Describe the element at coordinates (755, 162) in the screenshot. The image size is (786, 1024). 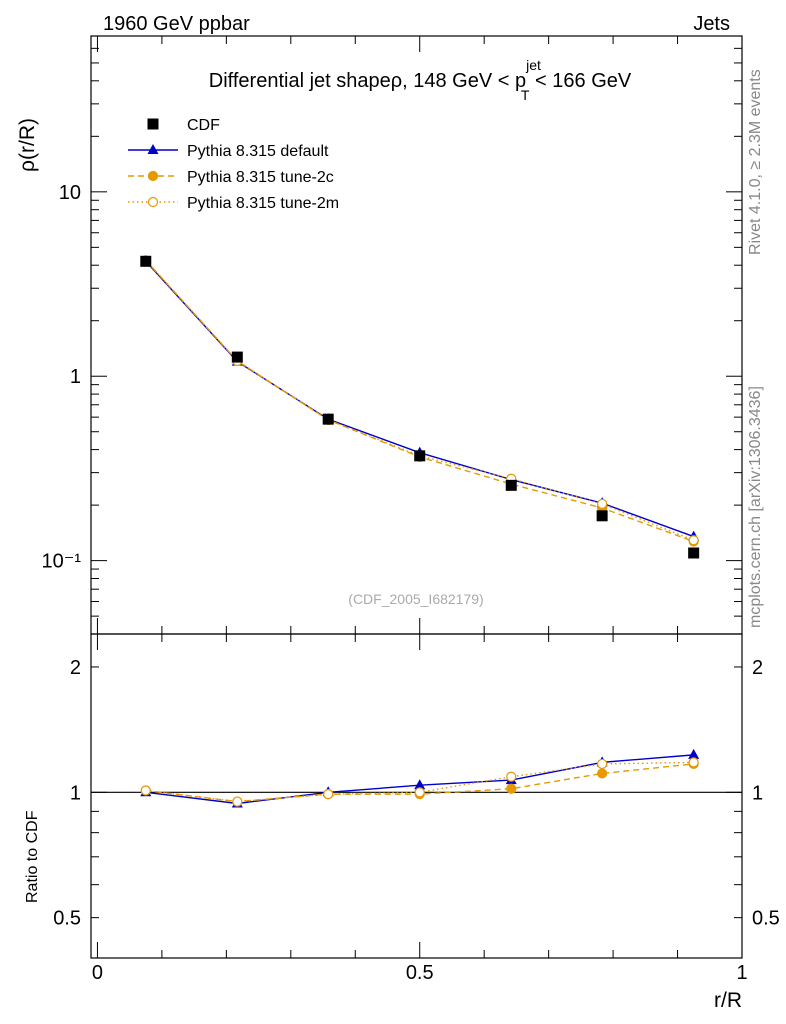
I see `rivet-version-label: Rivet 4.1.0, ≥ 2.3M events` at that location.